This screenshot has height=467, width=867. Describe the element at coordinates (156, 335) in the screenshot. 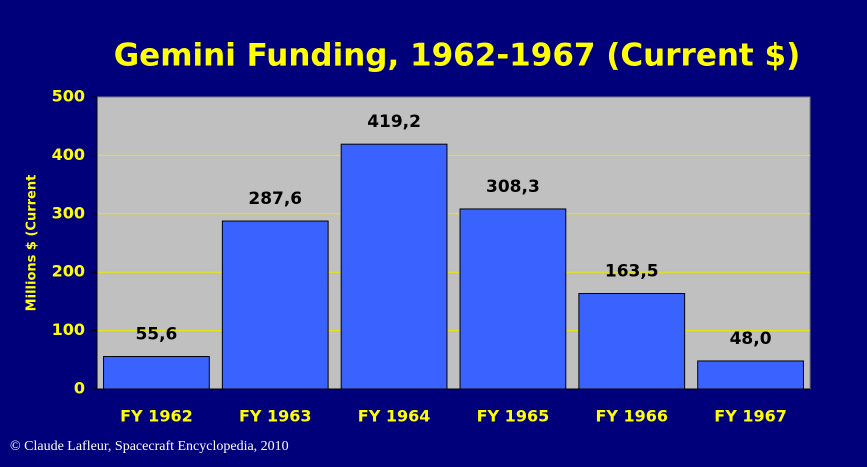

I see `data-label: 55,6` at that location.